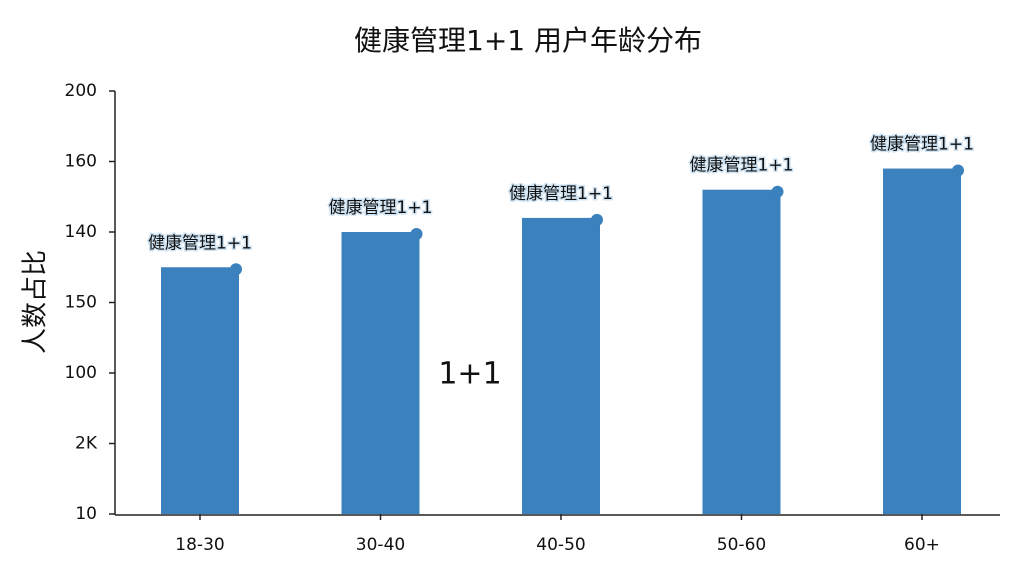 Image resolution: width=1024 pixels, height=576 pixels. I want to click on y-tick-label: 100, so click(81, 373).